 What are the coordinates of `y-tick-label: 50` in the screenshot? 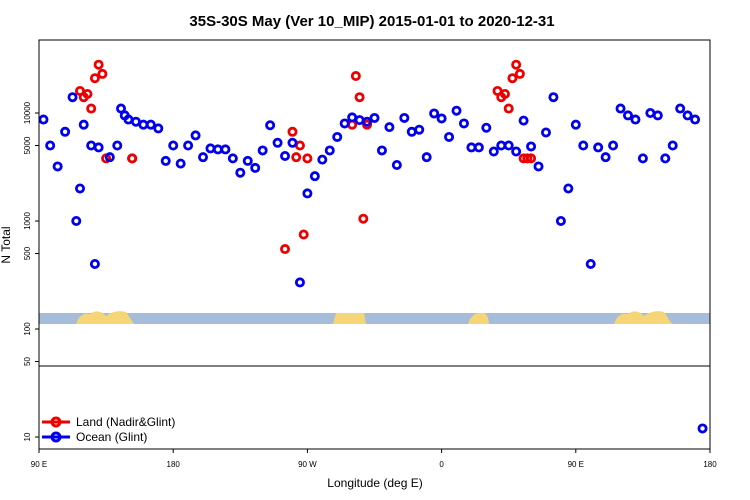 It's located at (27, 361).